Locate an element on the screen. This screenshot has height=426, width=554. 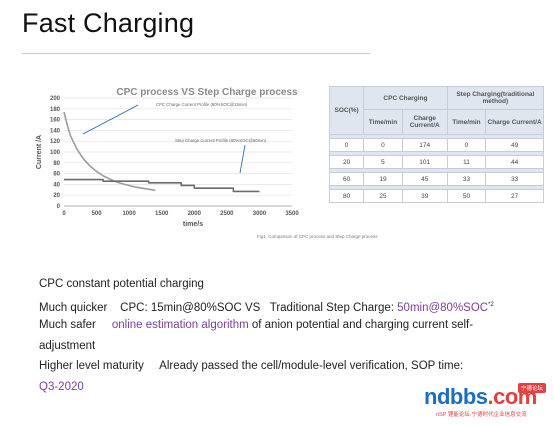
soc-cell: 60 is located at coordinates (346, 179).